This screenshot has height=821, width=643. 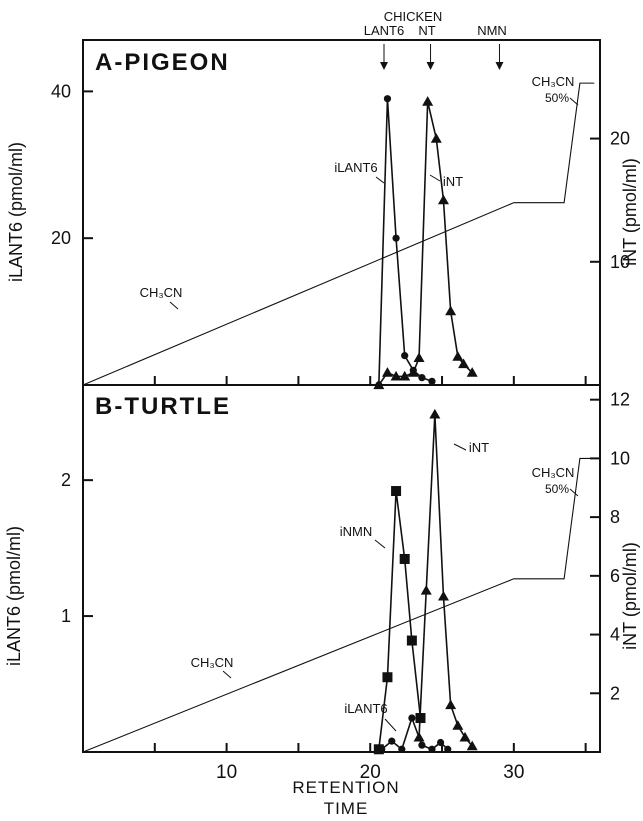 What do you see at coordinates (212, 662) in the screenshot?
I see `annotation-panel-b-ch3cn: CH₃CN` at bounding box center [212, 662].